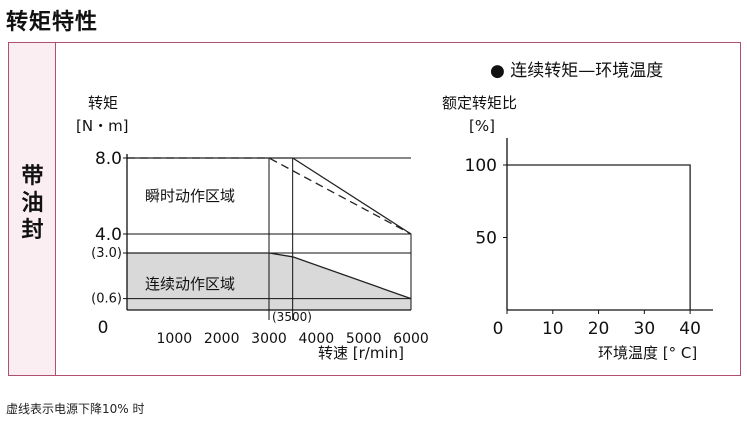 The image size is (747, 425). What do you see at coordinates (106, 299) in the screenshot?
I see `torque-y-tick-label-3: (0.6)` at bounding box center [106, 299].